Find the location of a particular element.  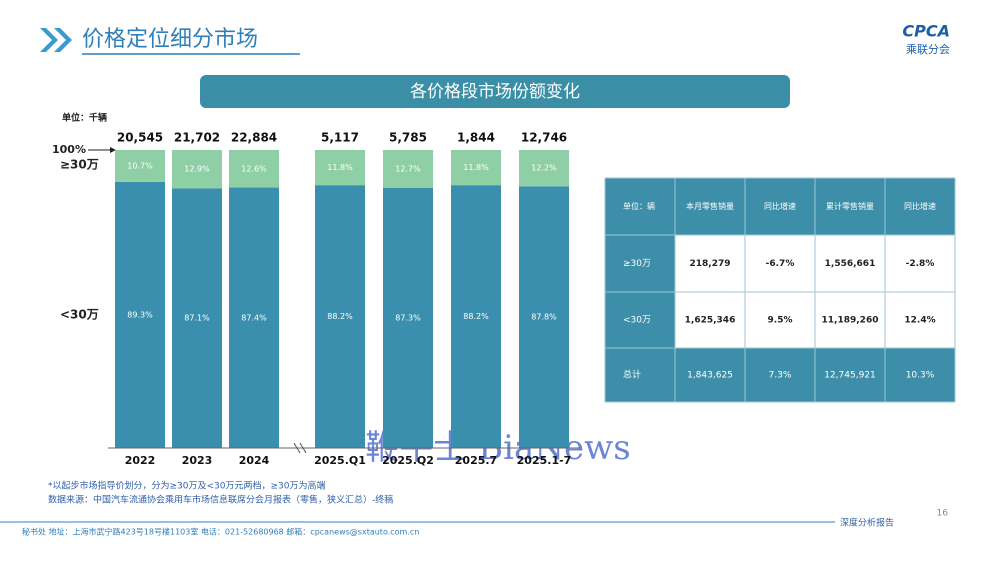

total-label: 20,545 is located at coordinates (140, 138).